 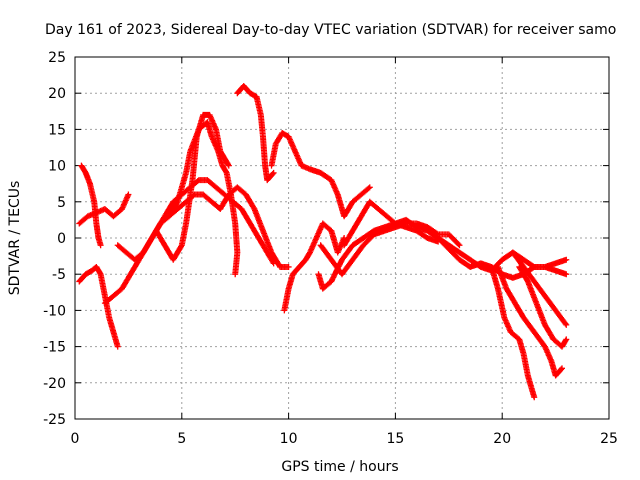 What do you see at coordinates (54, 384) in the screenshot?
I see `y-tick-label: -20` at bounding box center [54, 384].